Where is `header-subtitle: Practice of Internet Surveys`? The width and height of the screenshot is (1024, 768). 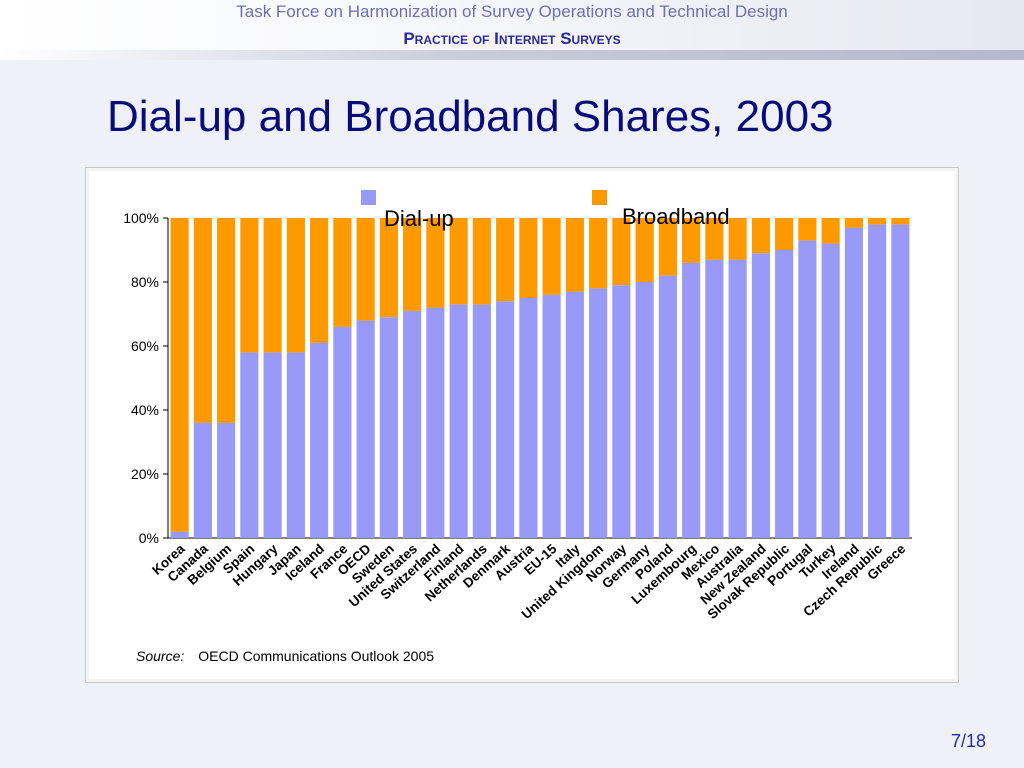
header-subtitle: Practice of Internet Surveys is located at coordinates (512, 38).